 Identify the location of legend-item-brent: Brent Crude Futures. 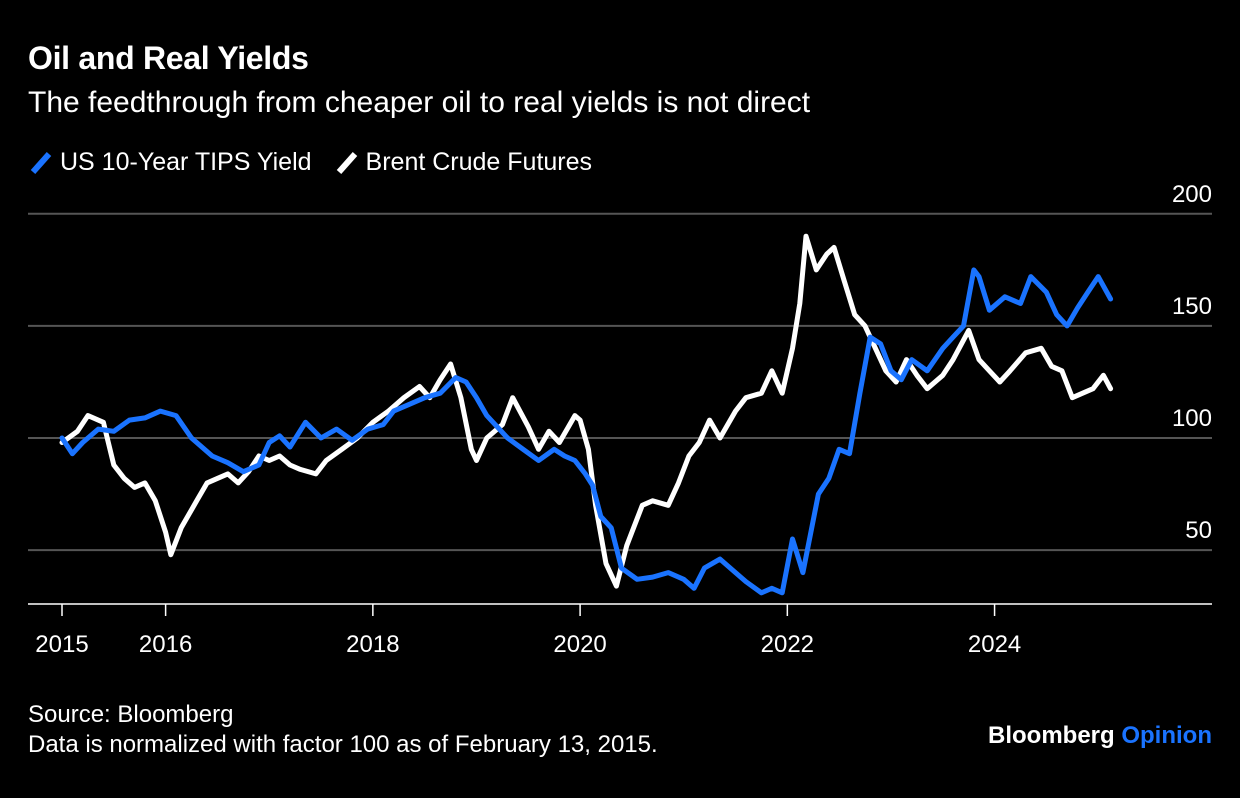
(463, 162).